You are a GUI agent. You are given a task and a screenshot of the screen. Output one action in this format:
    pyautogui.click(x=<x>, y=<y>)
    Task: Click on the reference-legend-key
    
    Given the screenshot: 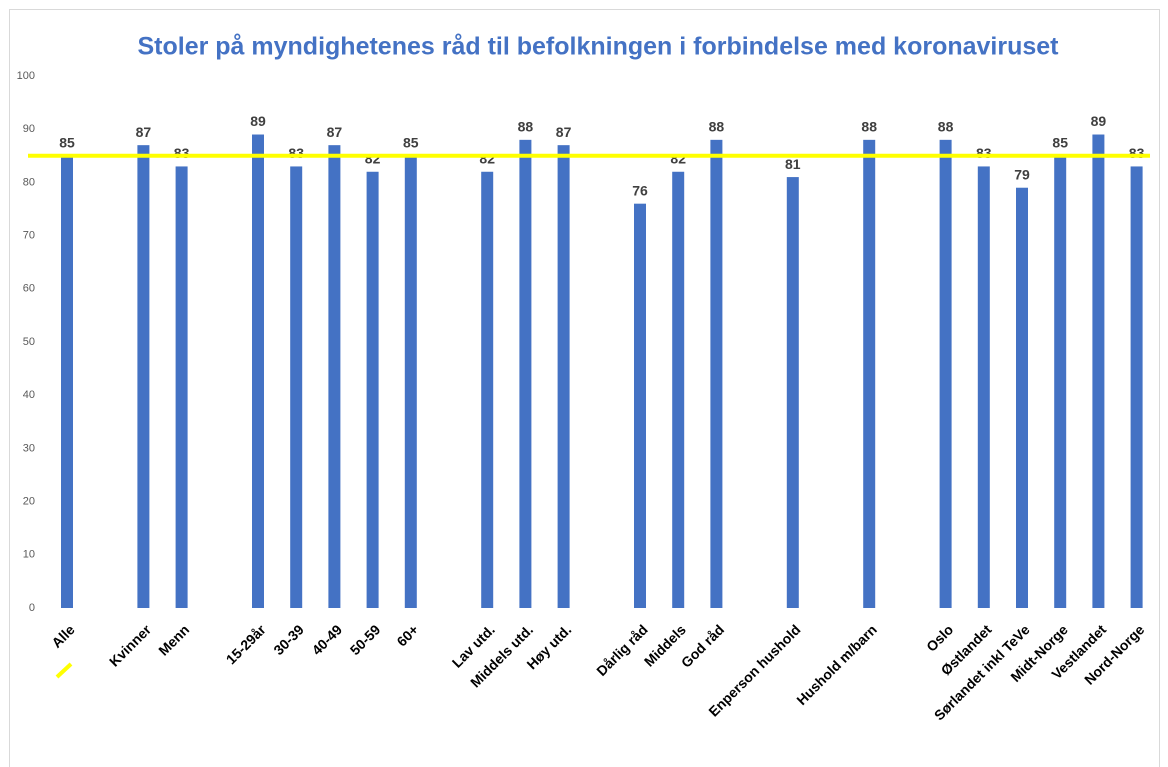 What is the action you would take?
    pyautogui.click(x=64, y=670)
    